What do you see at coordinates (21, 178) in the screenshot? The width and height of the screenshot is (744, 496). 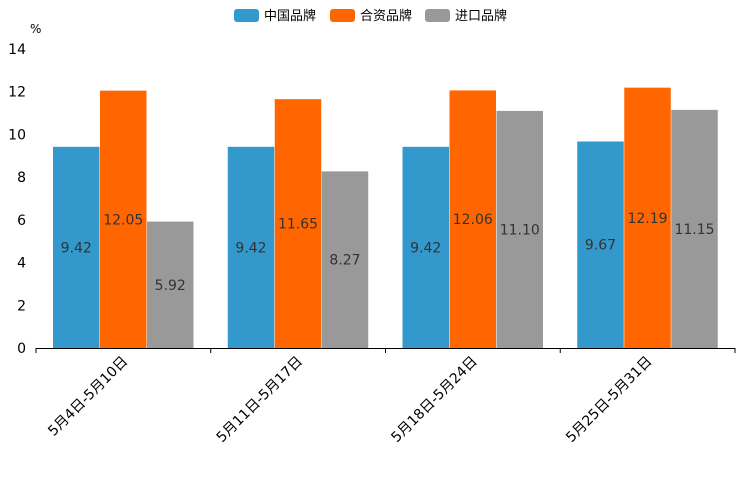 I see `y-tick-label: 8` at bounding box center [21, 178].